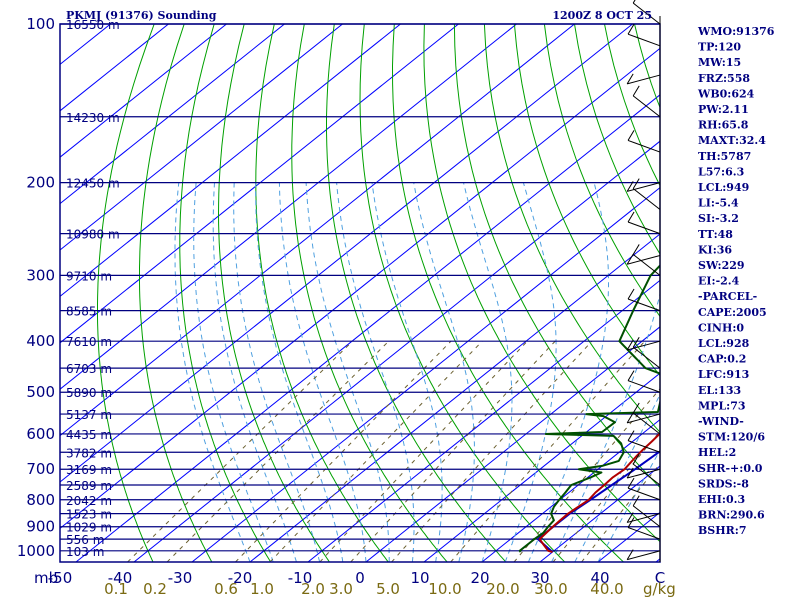 This screenshot has width=800, height=600. What do you see at coordinates (89, 369) in the screenshot?
I see `height-label: 6703 m` at bounding box center [89, 369].